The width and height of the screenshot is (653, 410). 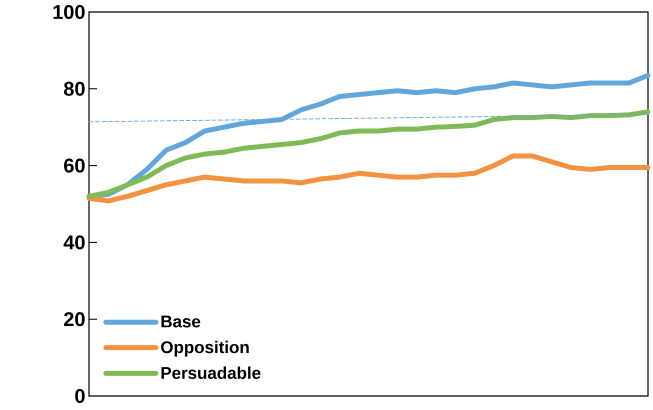 I want to click on y-tick-label: 20, so click(x=74, y=319).